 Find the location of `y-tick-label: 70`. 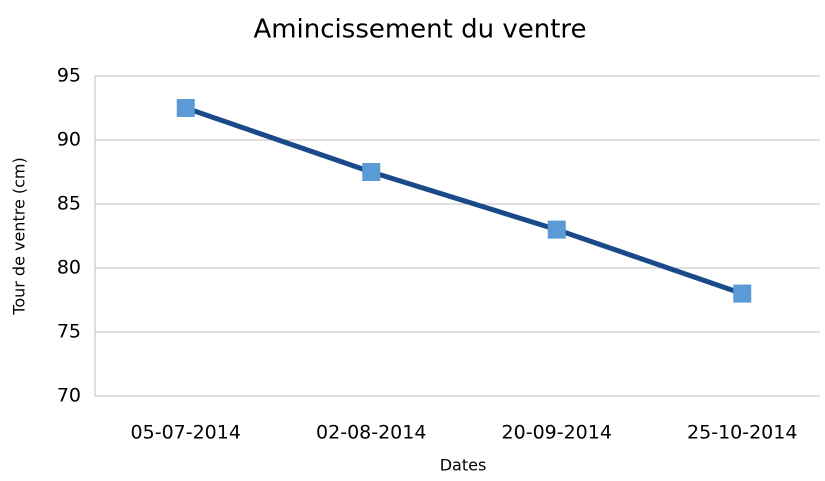

y-tick-label: 70 is located at coordinates (69, 396).